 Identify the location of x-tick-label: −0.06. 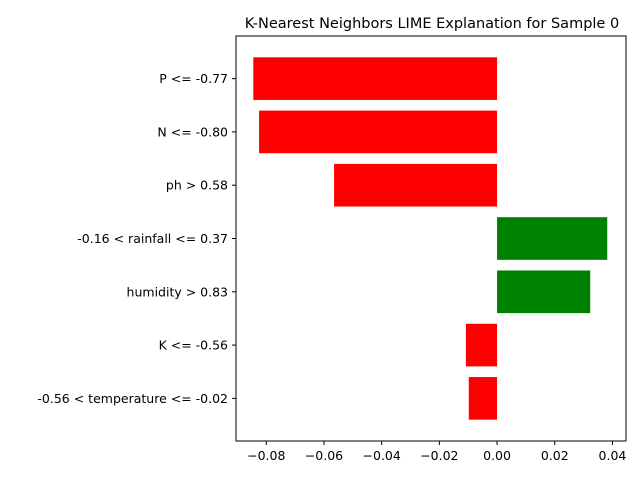
(324, 455).